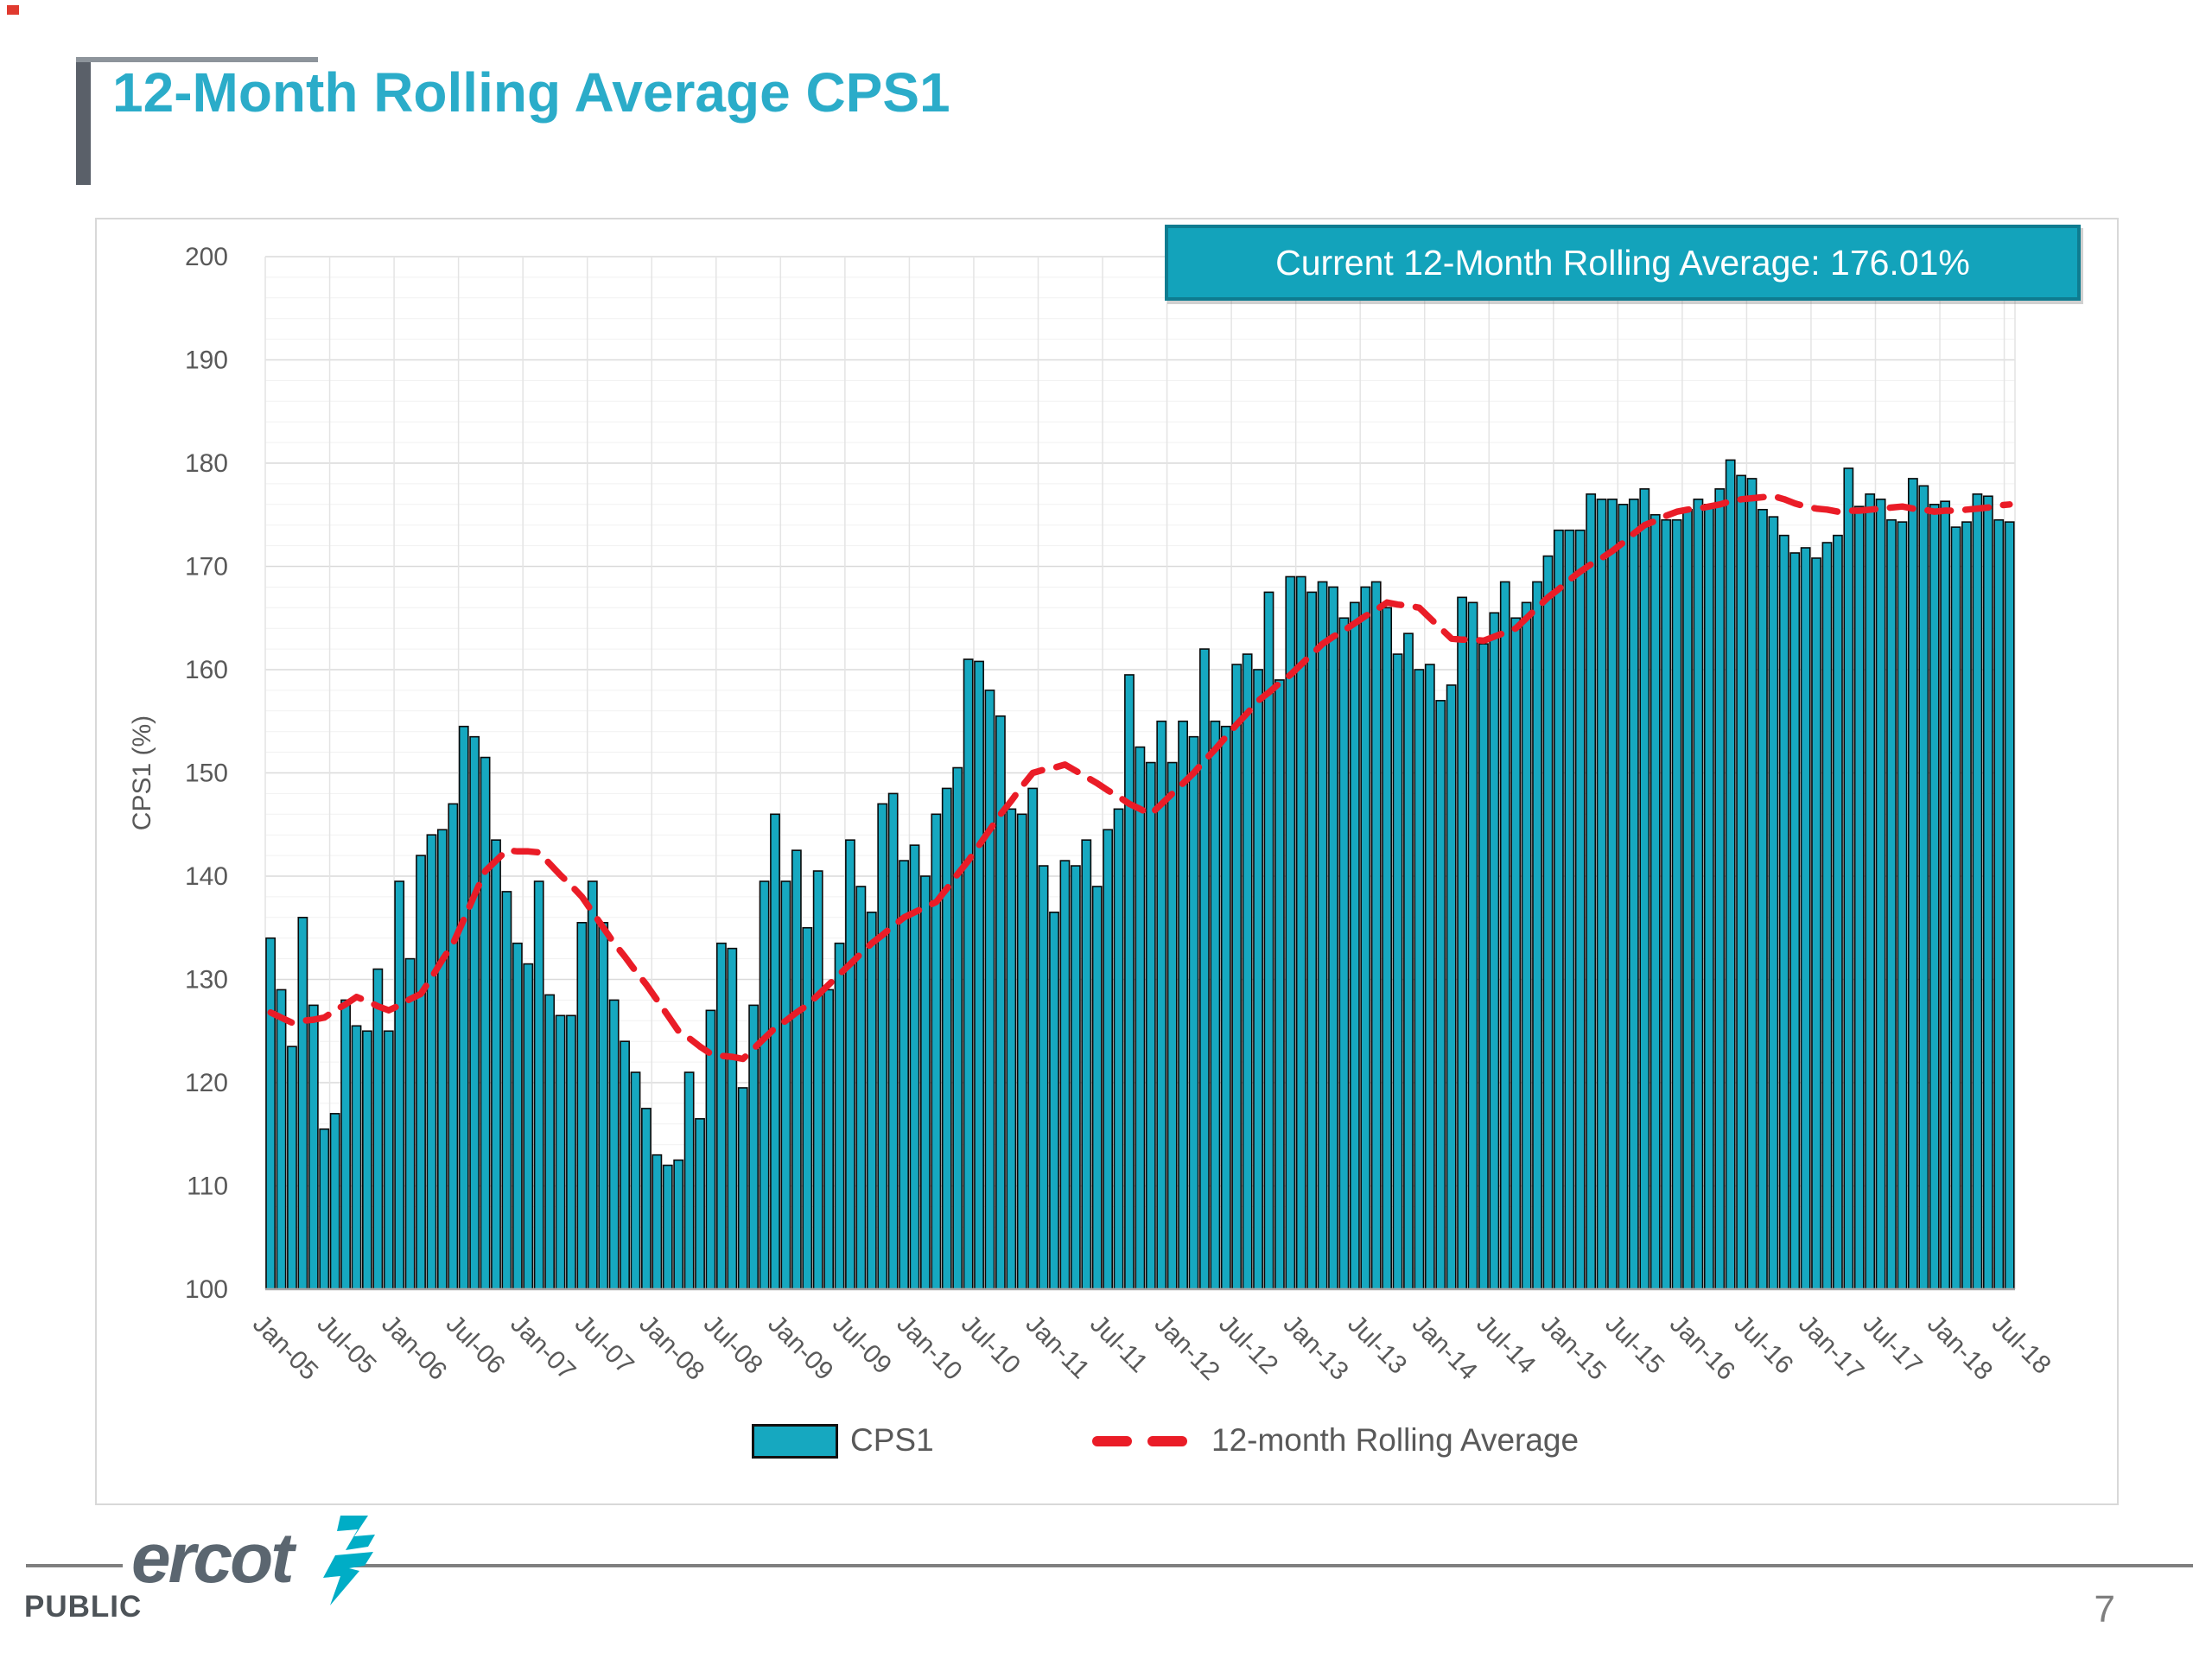  What do you see at coordinates (1763, 1345) in the screenshot?
I see `x-tick-label: Jul-16` at bounding box center [1763, 1345].